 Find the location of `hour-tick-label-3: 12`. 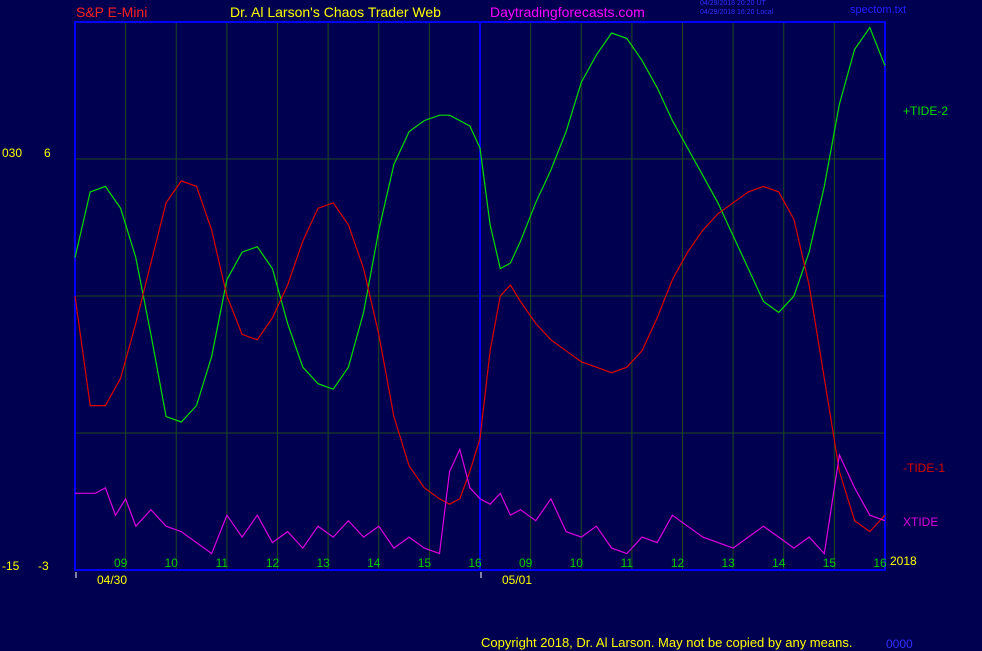

hour-tick-label-3: 12 is located at coordinates (273, 563).